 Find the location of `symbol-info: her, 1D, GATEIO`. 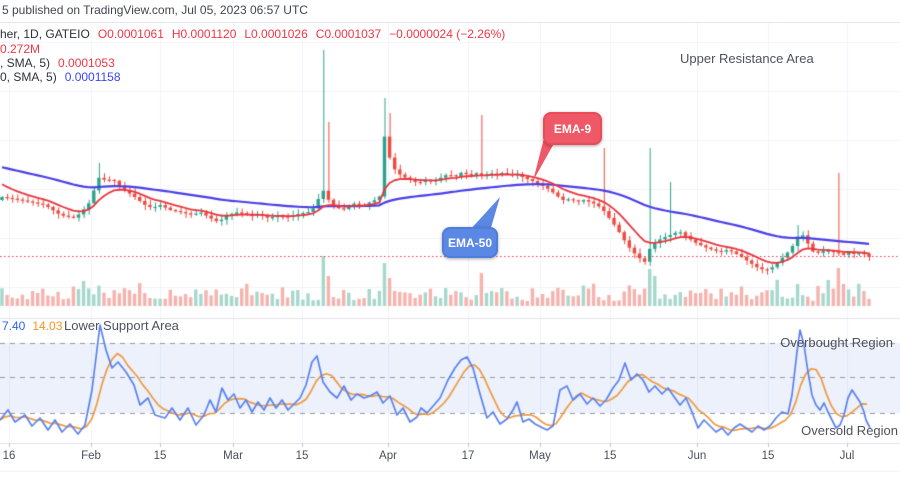

symbol-info: her, 1D, GATEIO is located at coordinates (45, 34).